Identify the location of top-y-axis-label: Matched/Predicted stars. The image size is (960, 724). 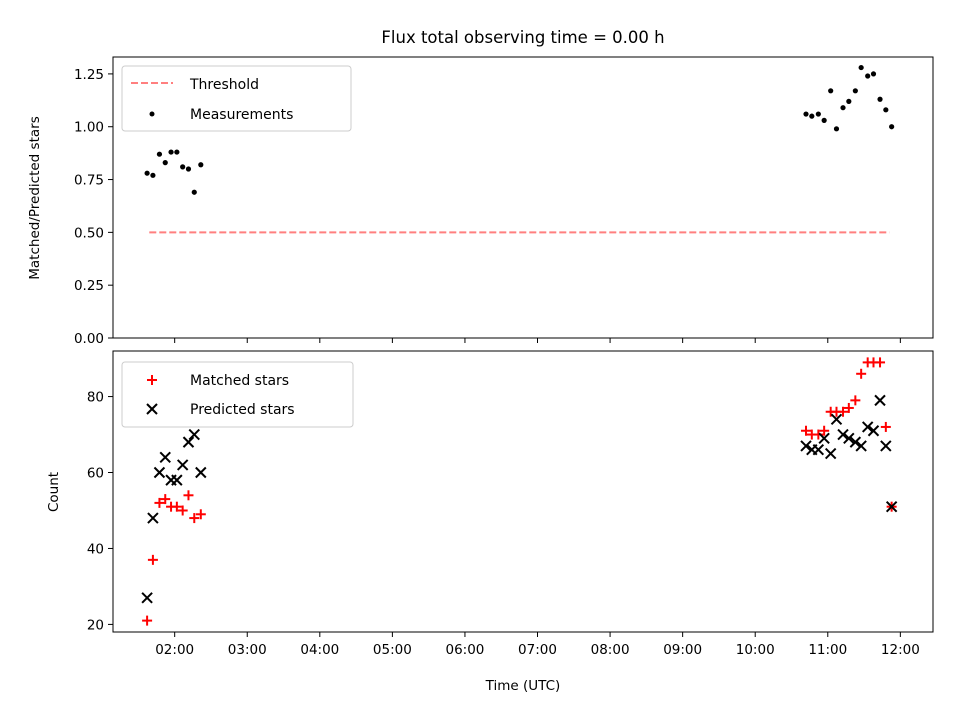
(35, 197).